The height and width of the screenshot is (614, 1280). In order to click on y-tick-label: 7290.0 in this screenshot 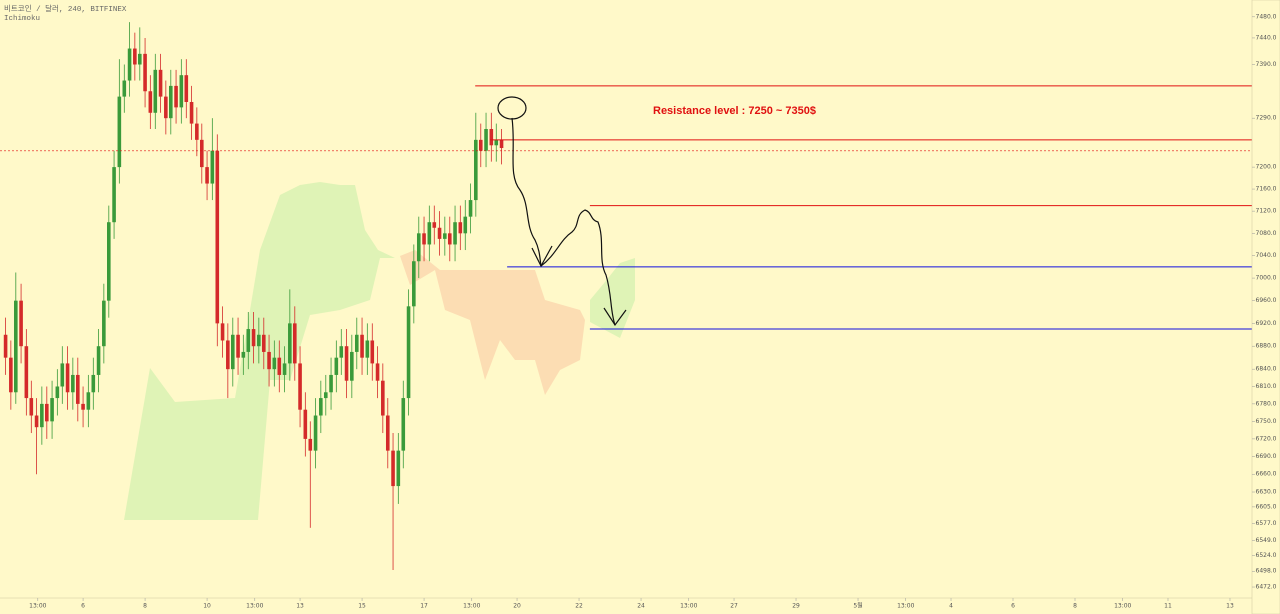, I will do `click(1266, 118)`.